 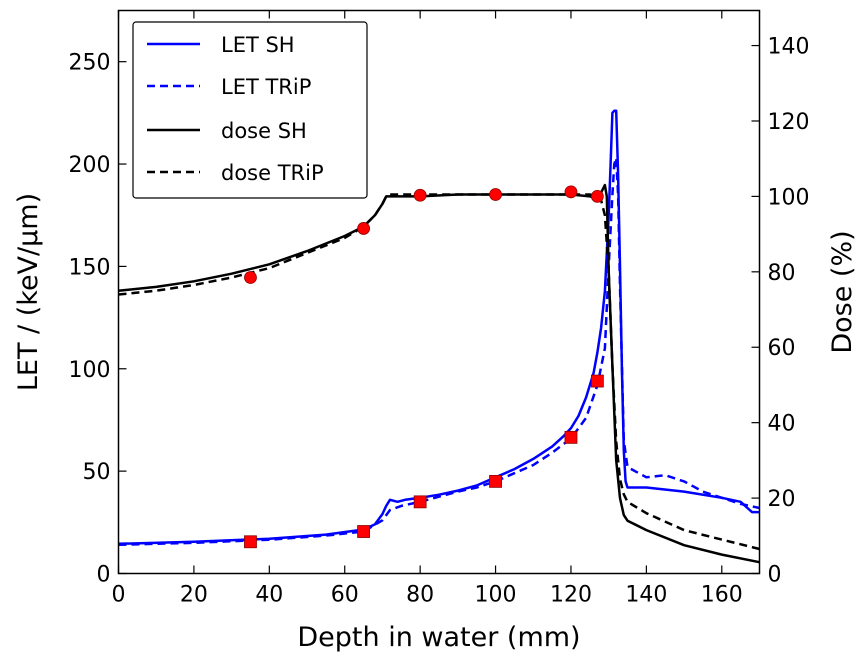 I want to click on x-axis-title: Depth in water (mm), so click(x=438, y=637).